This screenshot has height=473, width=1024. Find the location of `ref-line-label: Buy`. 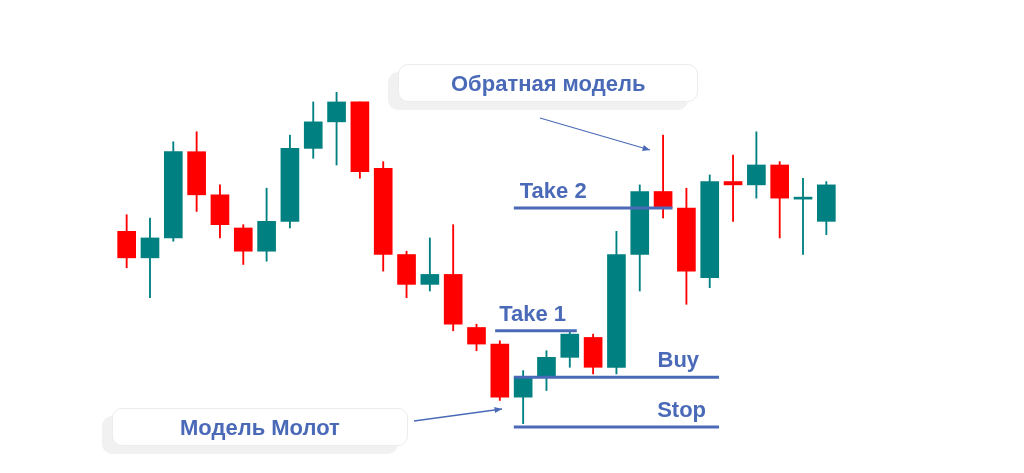

ref-line-label: Buy is located at coordinates (678, 360).